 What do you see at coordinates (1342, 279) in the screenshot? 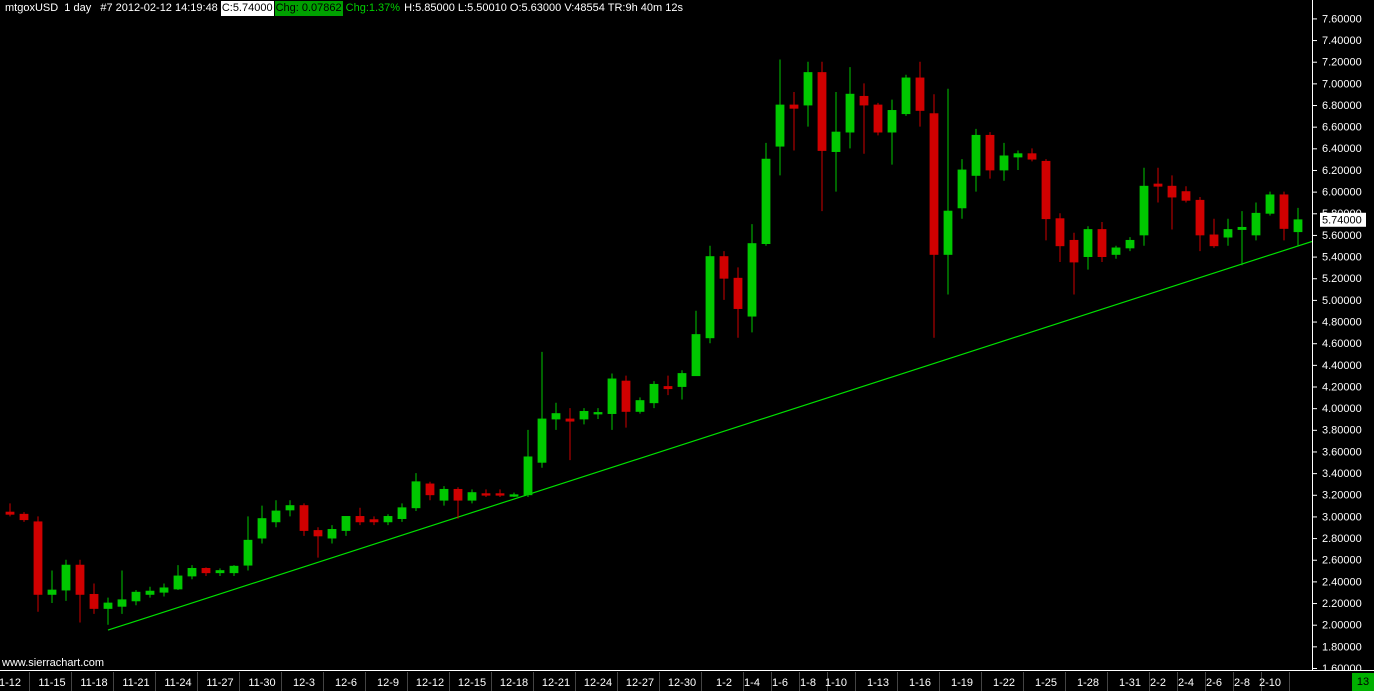
I see `y-tick-label: 5.20000` at bounding box center [1342, 279].